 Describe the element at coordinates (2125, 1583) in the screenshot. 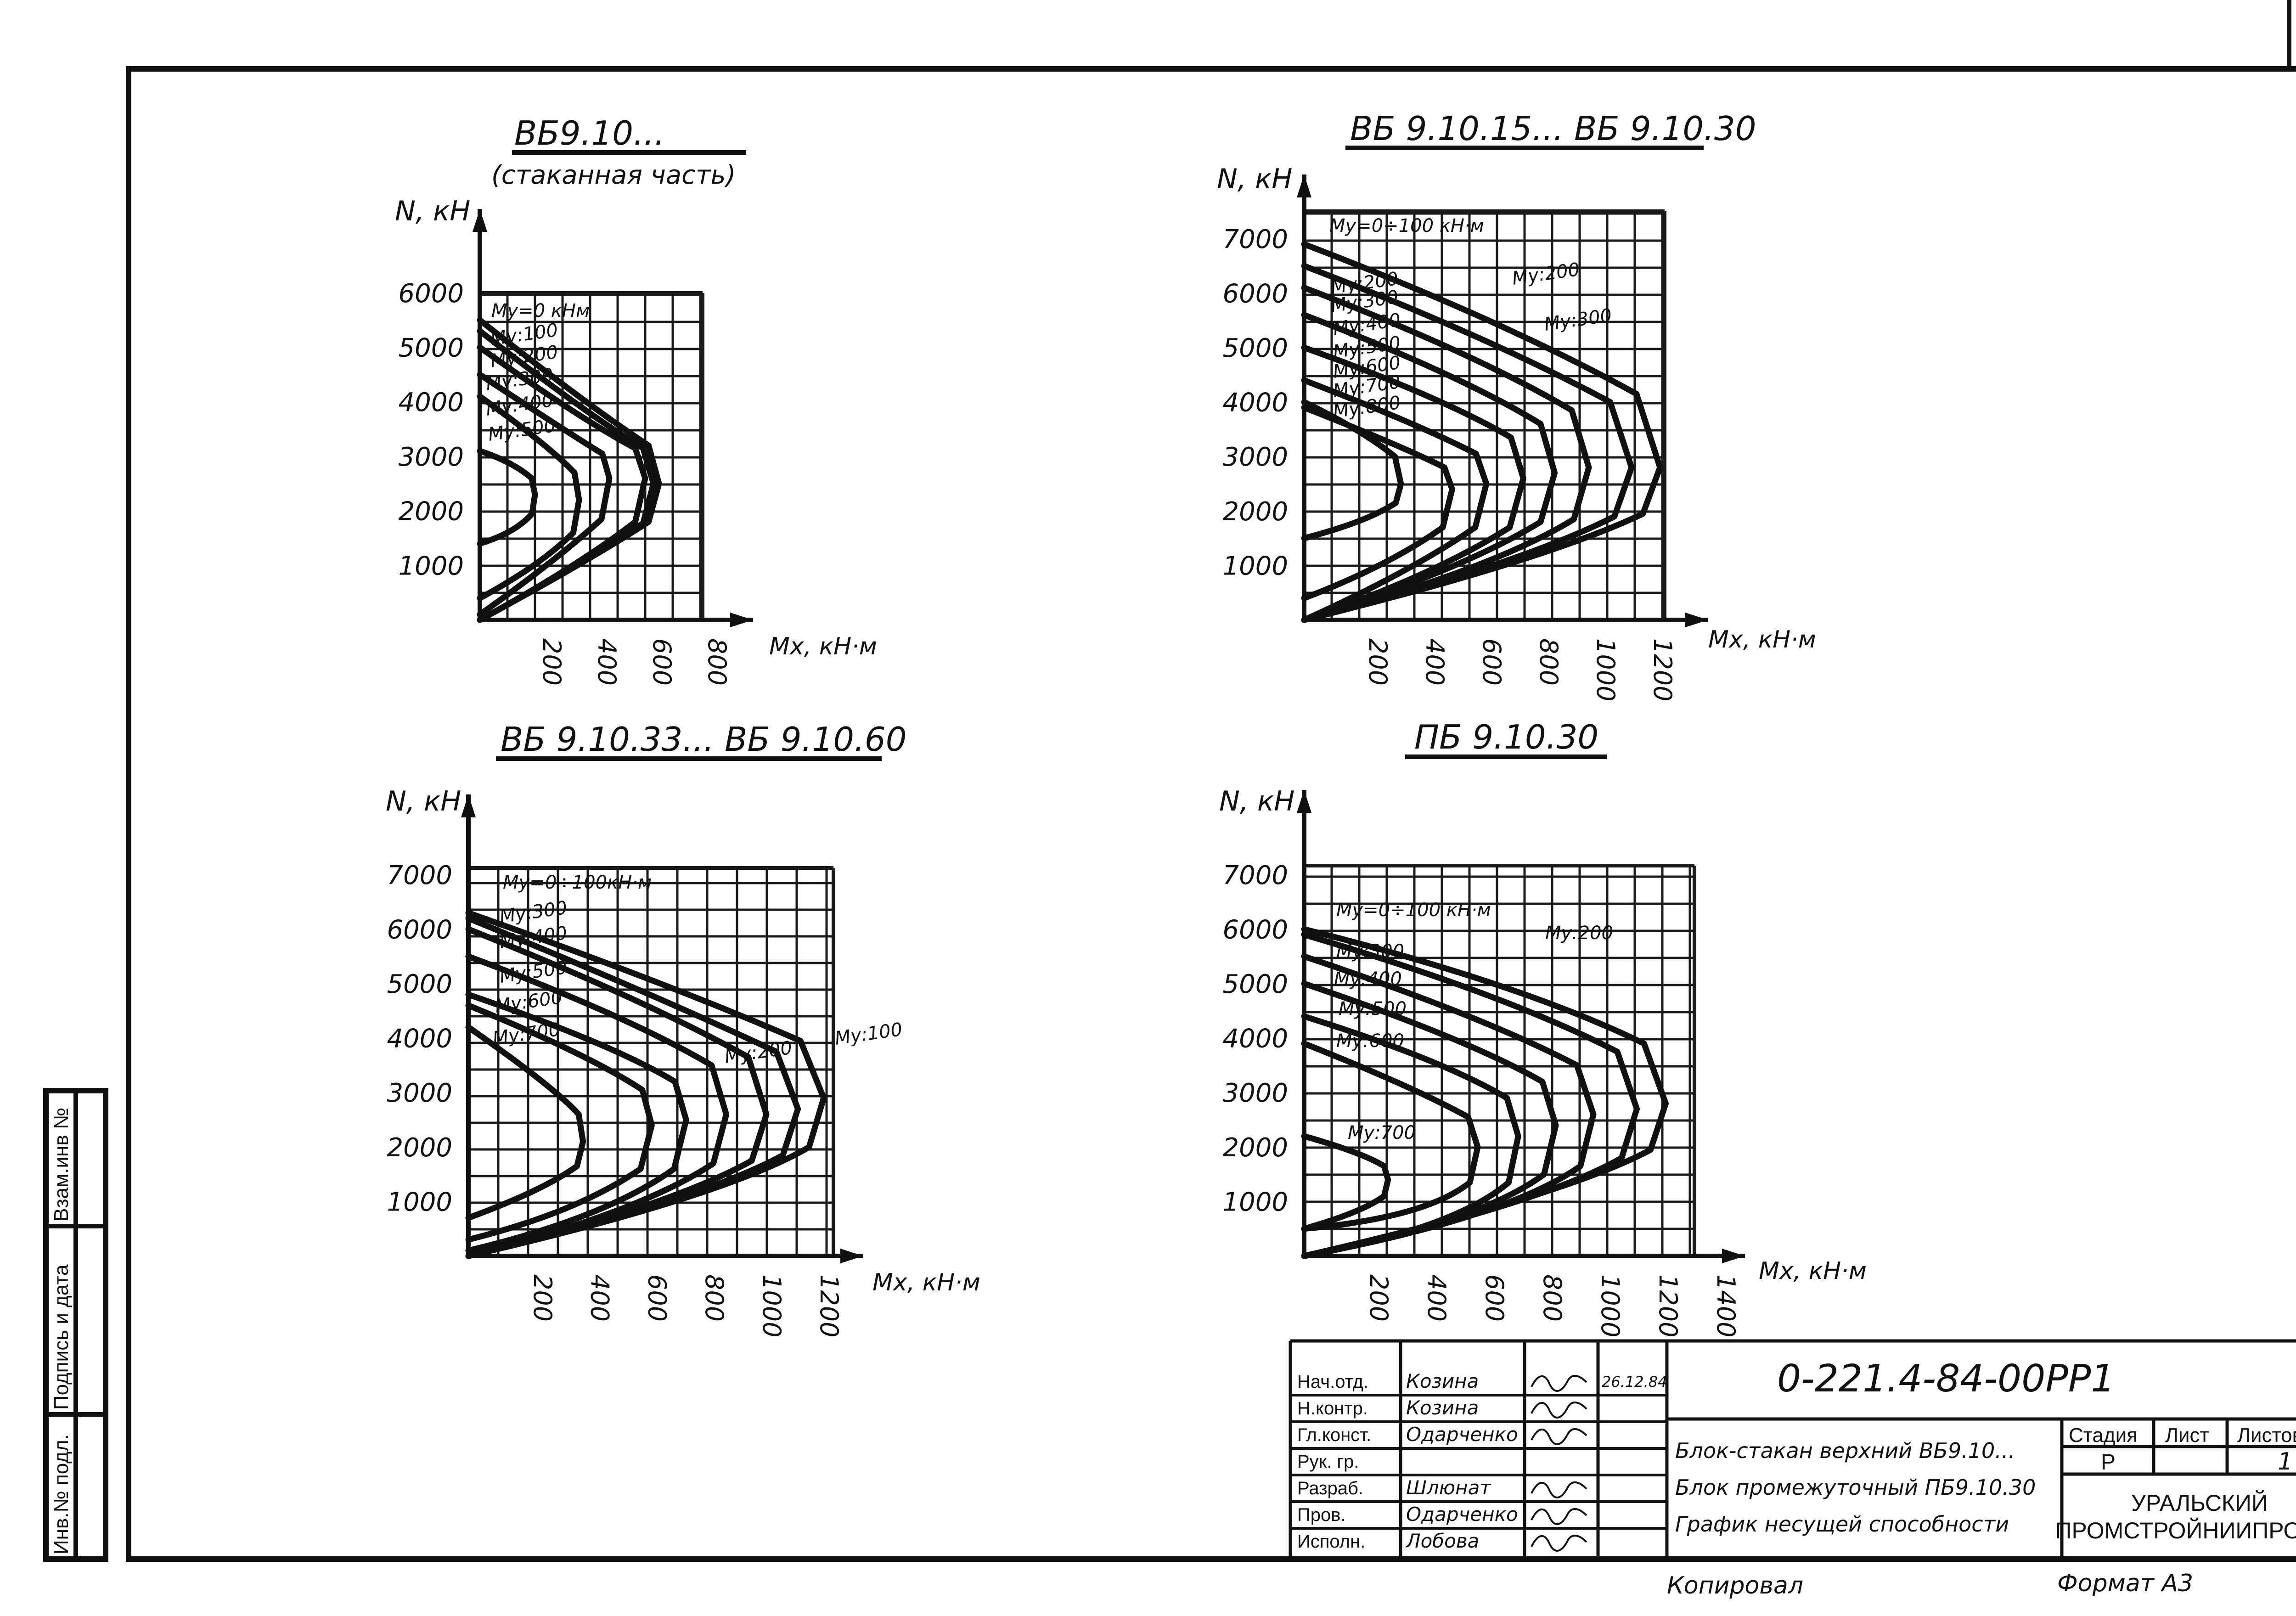

I see `format-label: Формат А3` at that location.